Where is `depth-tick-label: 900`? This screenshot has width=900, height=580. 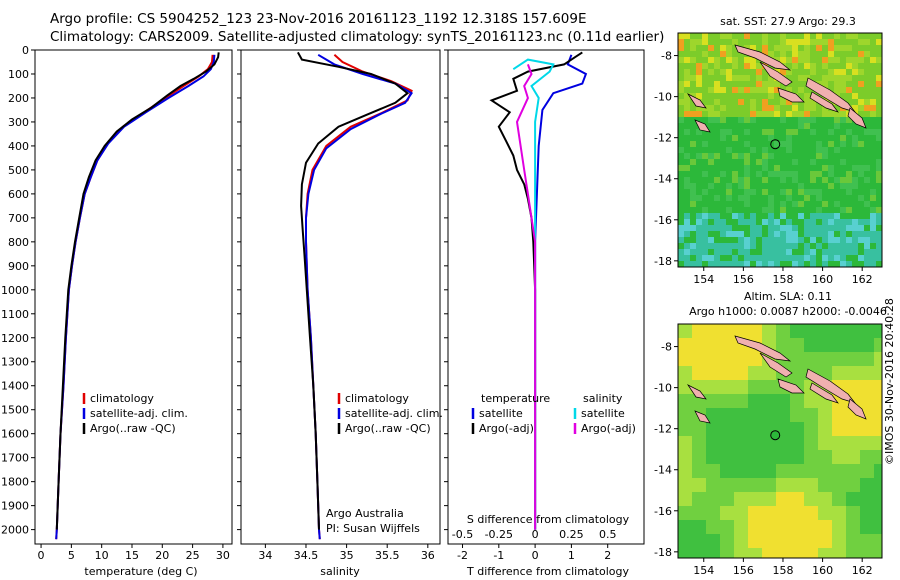
depth-tick-label: 900 is located at coordinates (18, 266).